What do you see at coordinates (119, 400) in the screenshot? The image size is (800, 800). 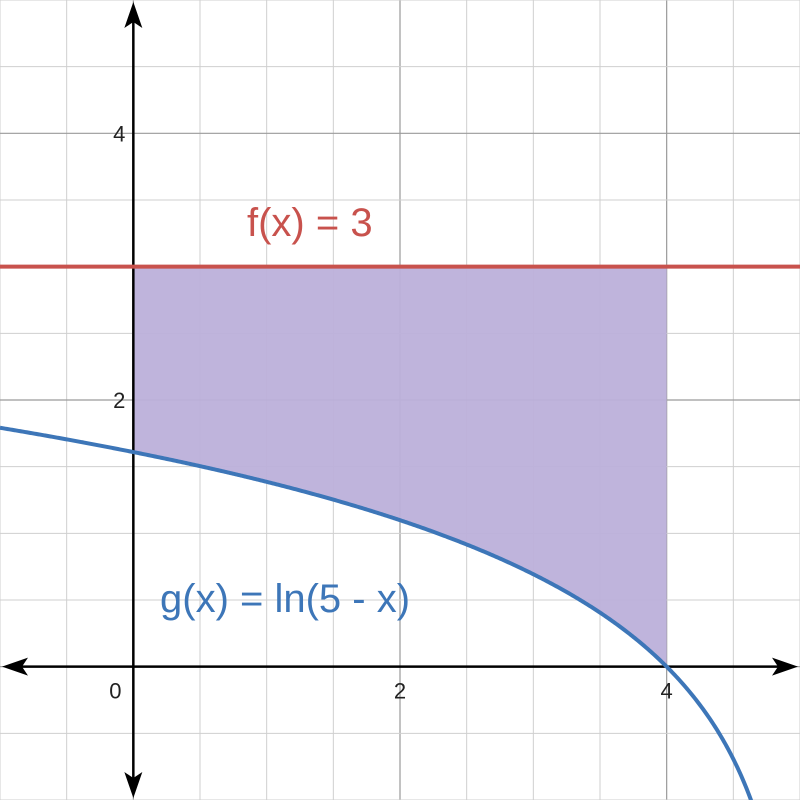 I see `y-tick-label: 2` at bounding box center [119, 400].